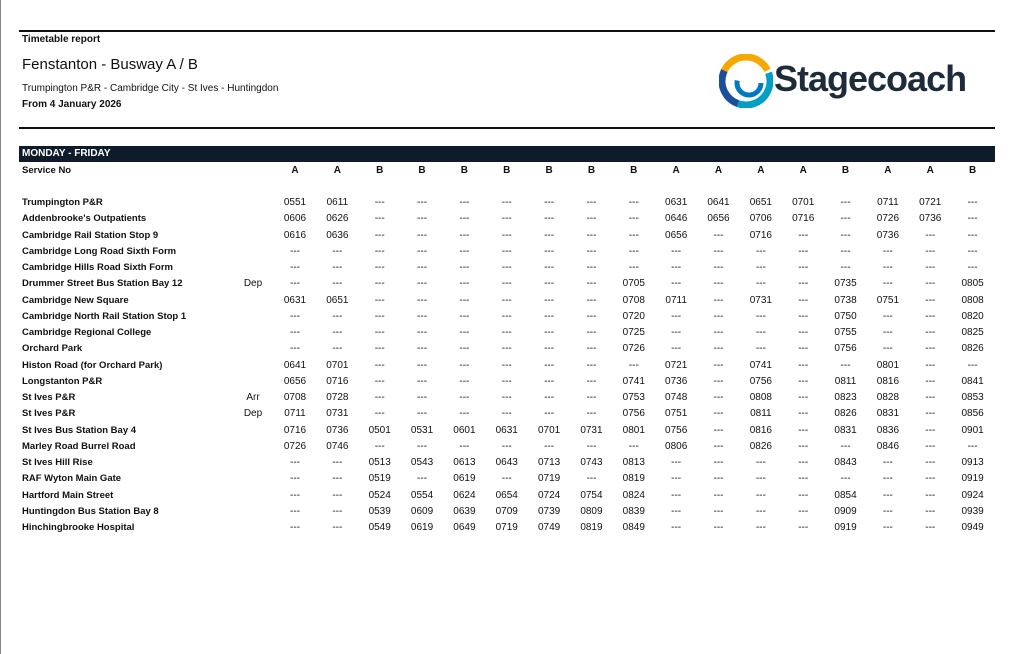 The width and height of the screenshot is (1024, 654). What do you see at coordinates (62, 381) in the screenshot?
I see `stop-name: Longstanton P&R` at bounding box center [62, 381].